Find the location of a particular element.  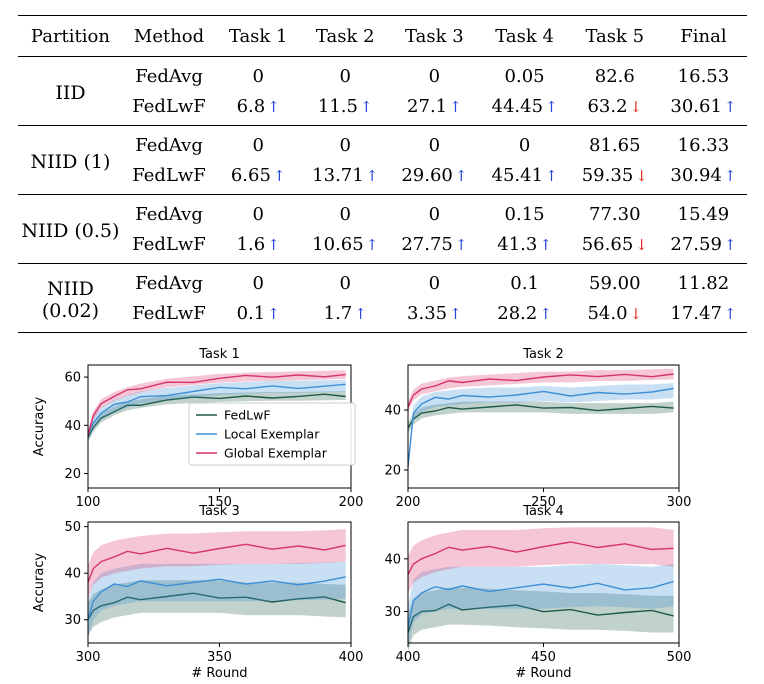

score-cell: 0.1 is located at coordinates (524, 281).